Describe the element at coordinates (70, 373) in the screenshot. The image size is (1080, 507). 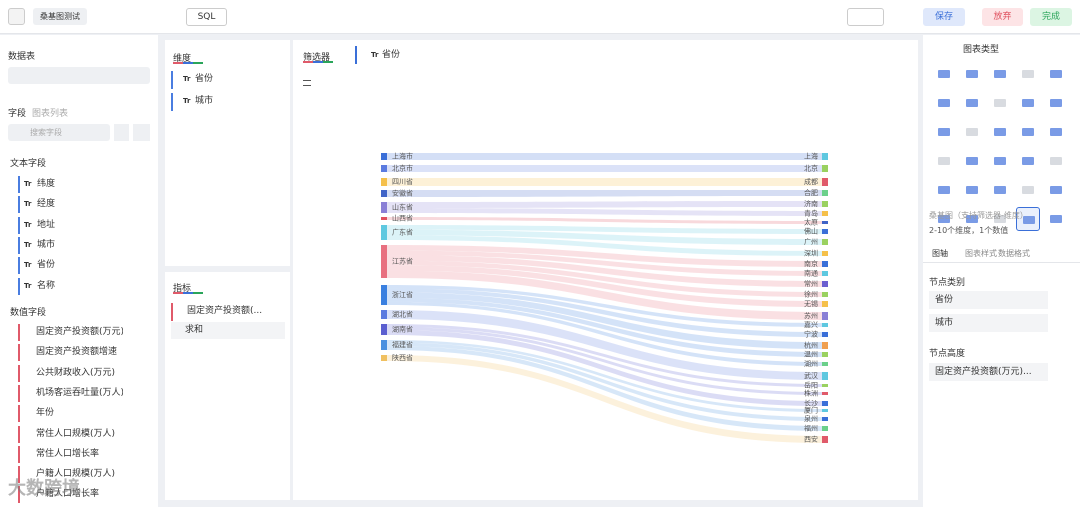
I see `numeric-field: 公共财政收入(万元)` at that location.